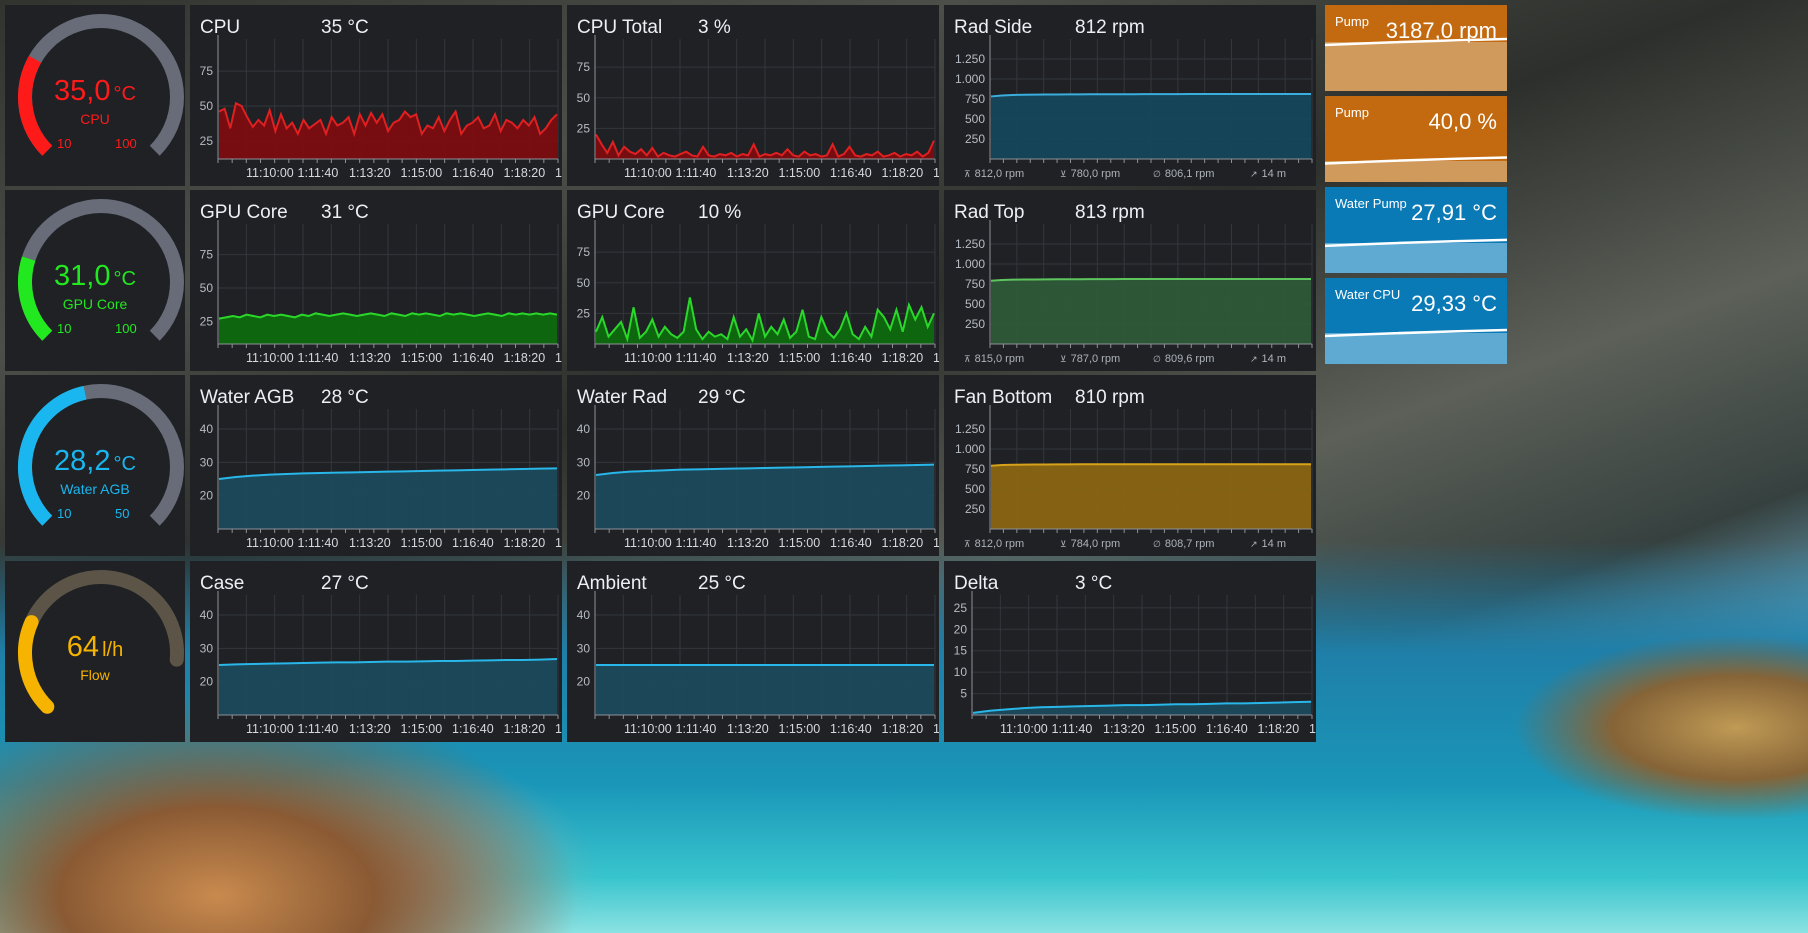 The width and height of the screenshot is (1808, 933). Describe the element at coordinates (345, 397) in the screenshot. I see `chart-current-value: 28 °C` at that location.